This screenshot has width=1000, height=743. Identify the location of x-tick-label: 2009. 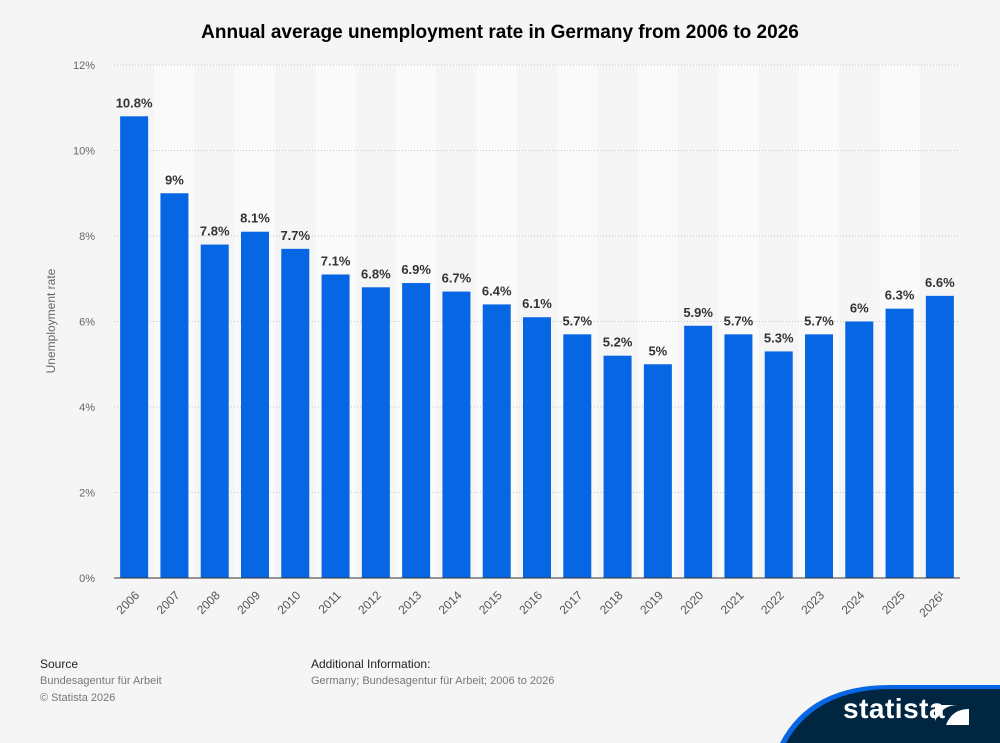
(248, 602).